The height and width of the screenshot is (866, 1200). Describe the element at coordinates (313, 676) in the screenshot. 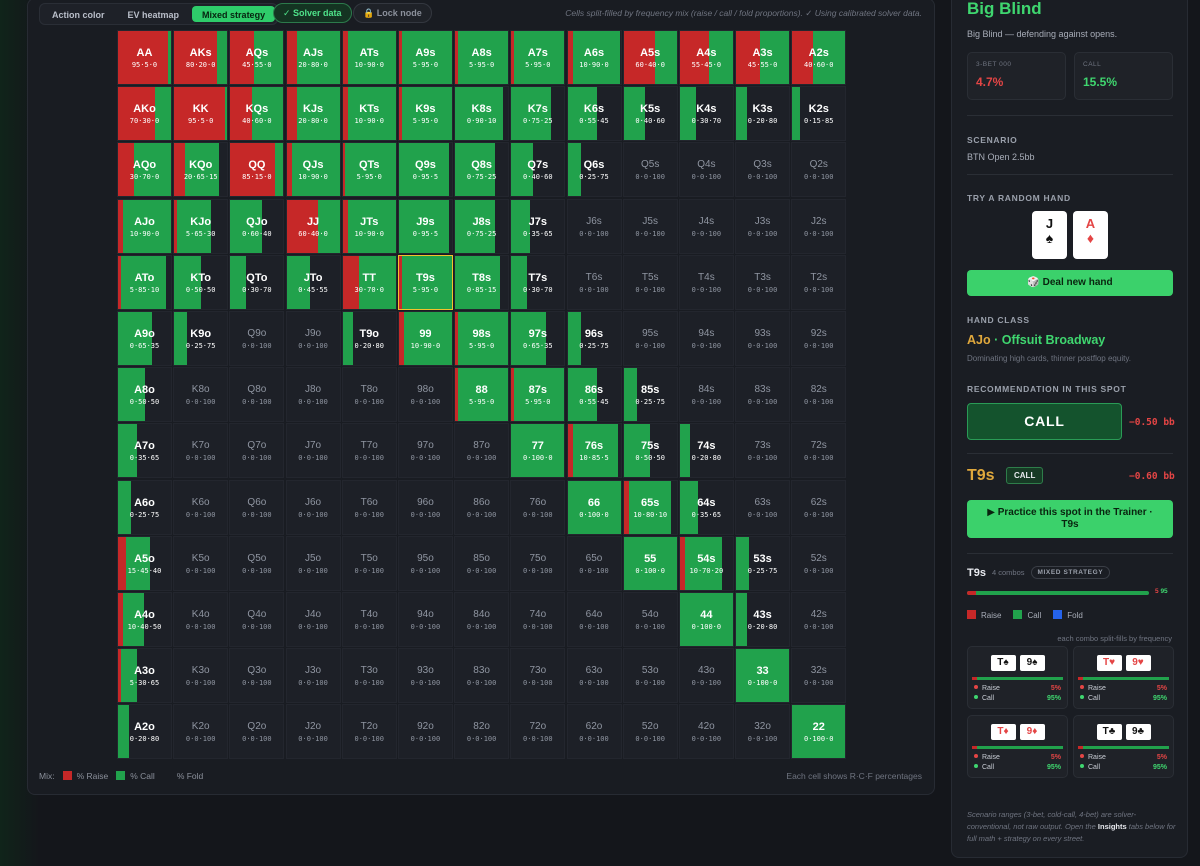

I see `hand-cell-J3o: J3o 0·0·100` at that location.